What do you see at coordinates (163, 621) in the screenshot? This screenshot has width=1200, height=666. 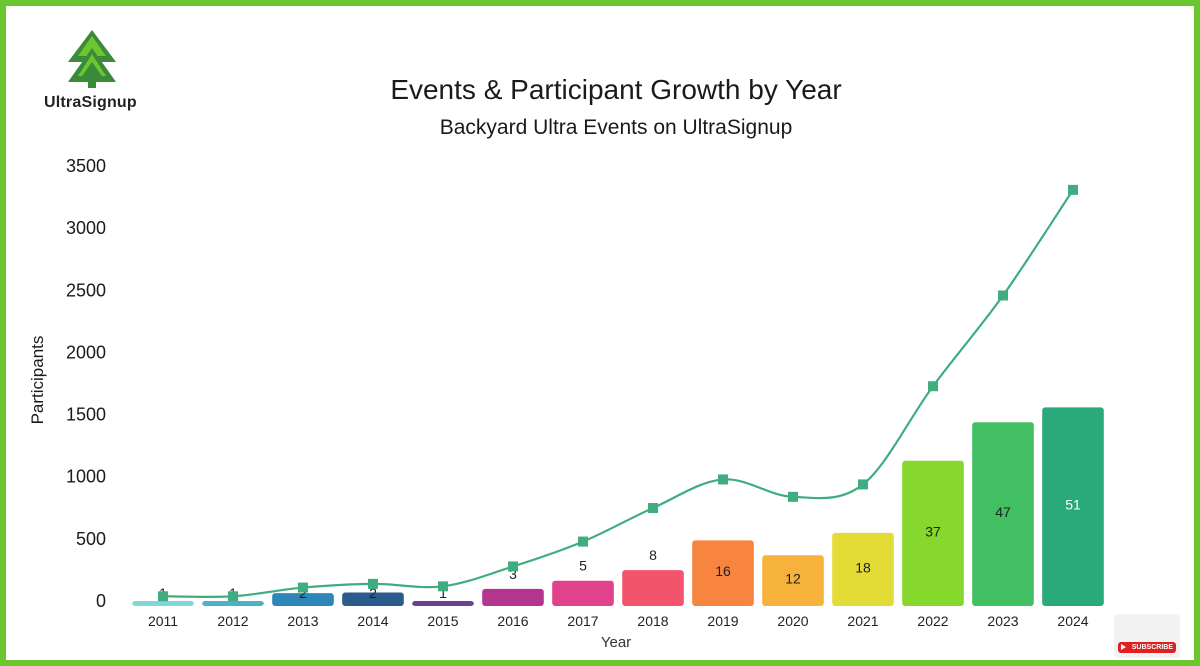 I see `x-tick-label: 2011` at bounding box center [163, 621].